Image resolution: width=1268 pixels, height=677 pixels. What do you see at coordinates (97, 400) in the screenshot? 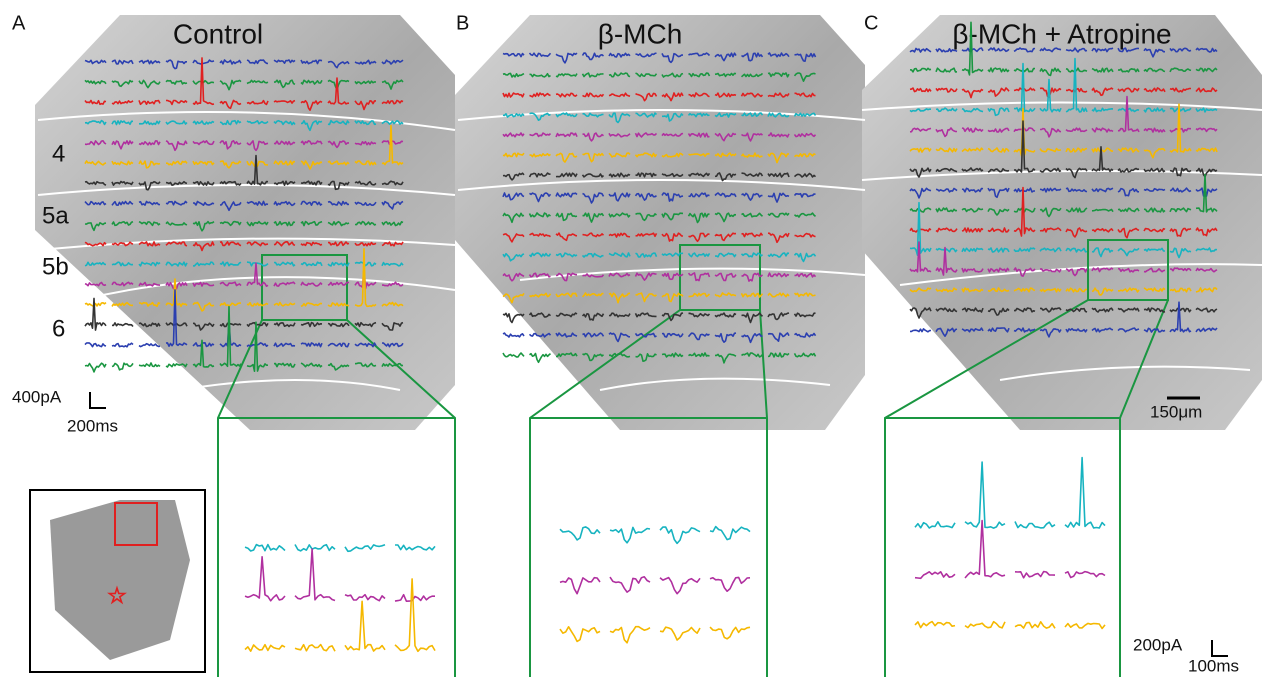
I see `scale-bar` at bounding box center [97, 400].